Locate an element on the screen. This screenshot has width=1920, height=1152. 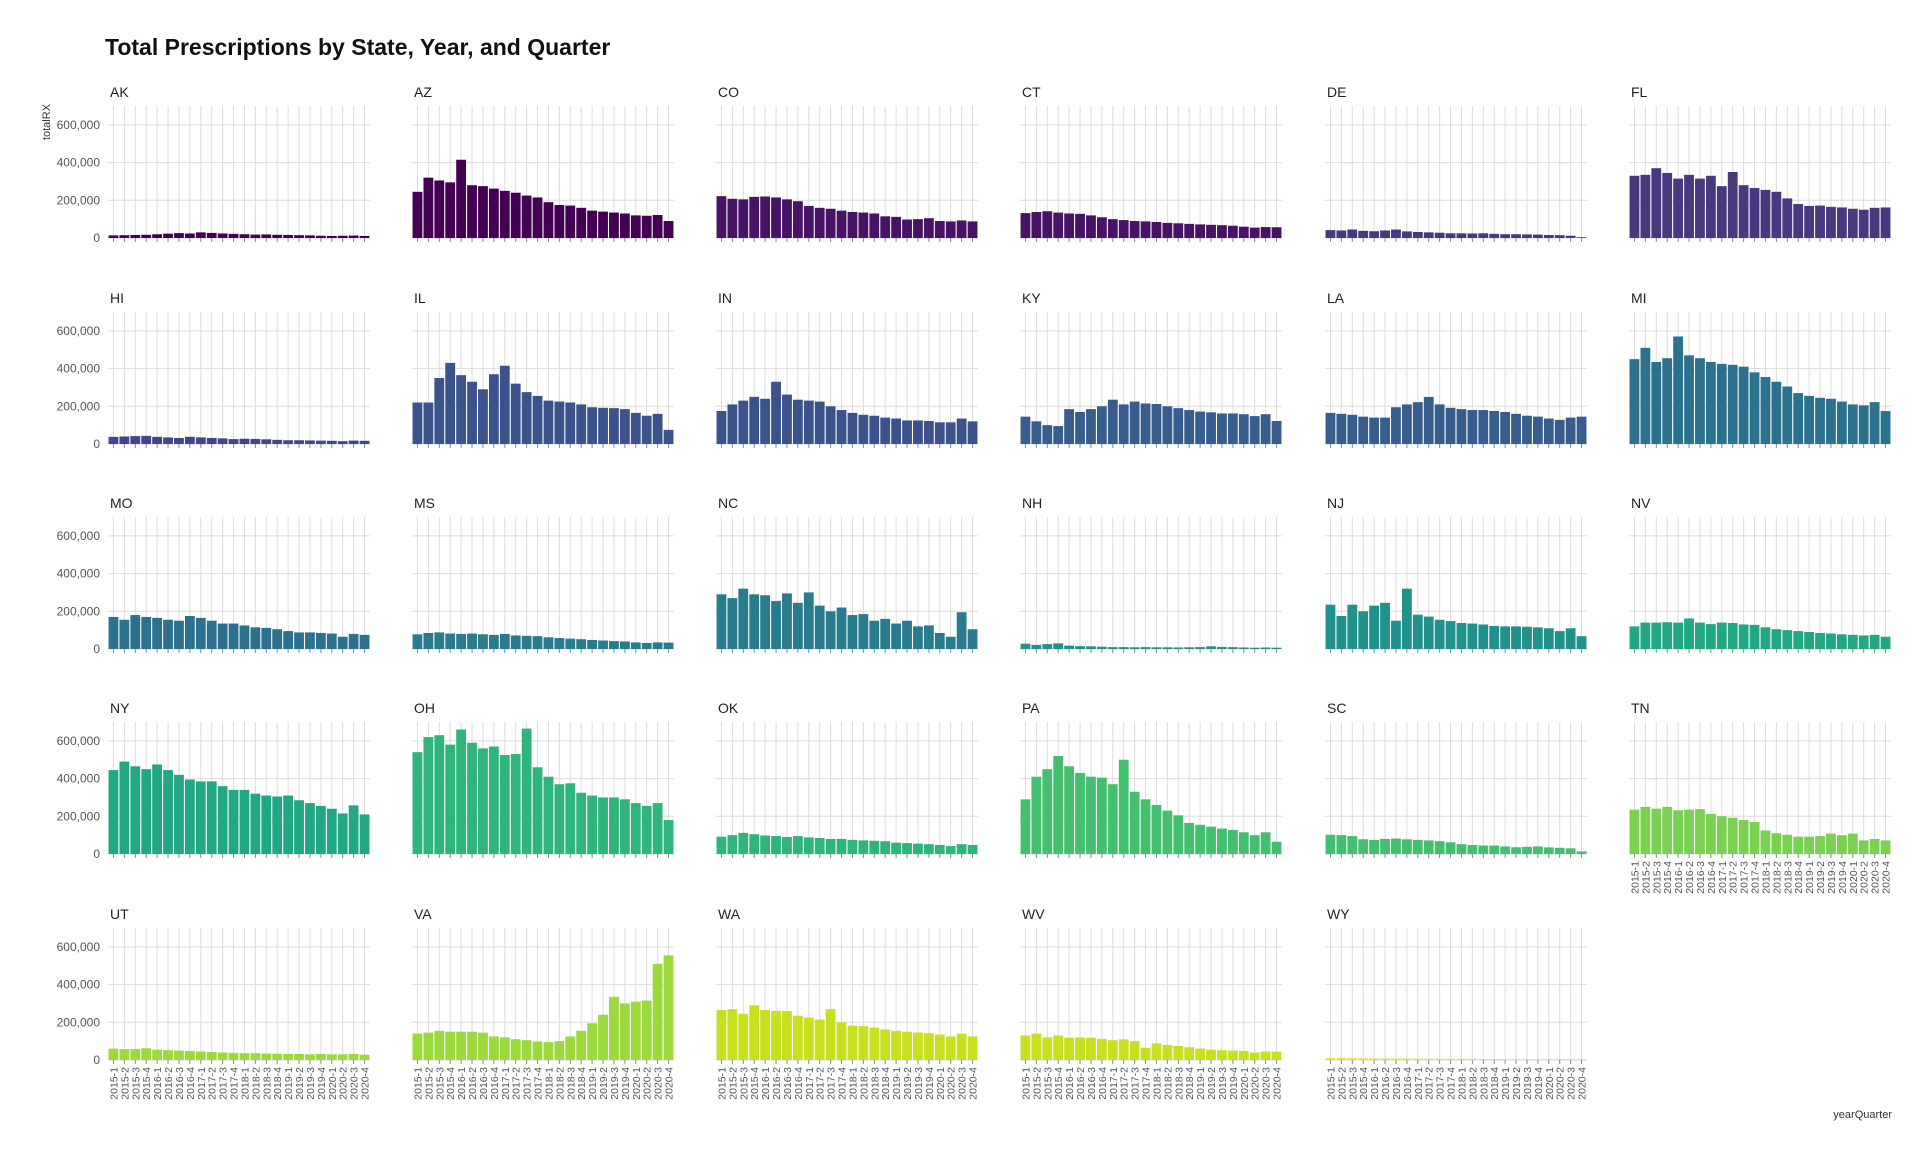
x-tick-label: 2015-1 is located at coordinates (1635, 877).